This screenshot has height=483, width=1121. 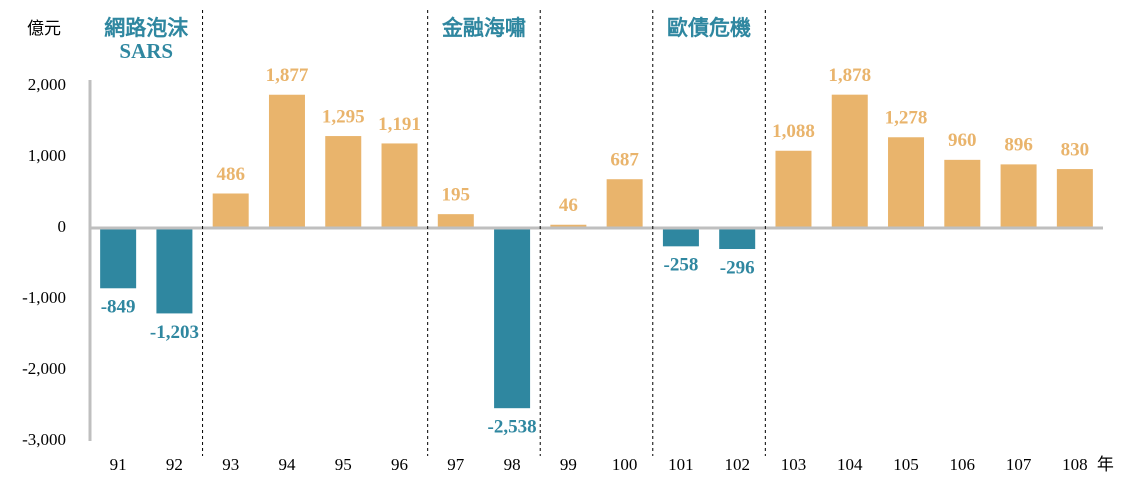 What do you see at coordinates (343, 116) in the screenshot?
I see `value-label: 1,295` at bounding box center [343, 116].